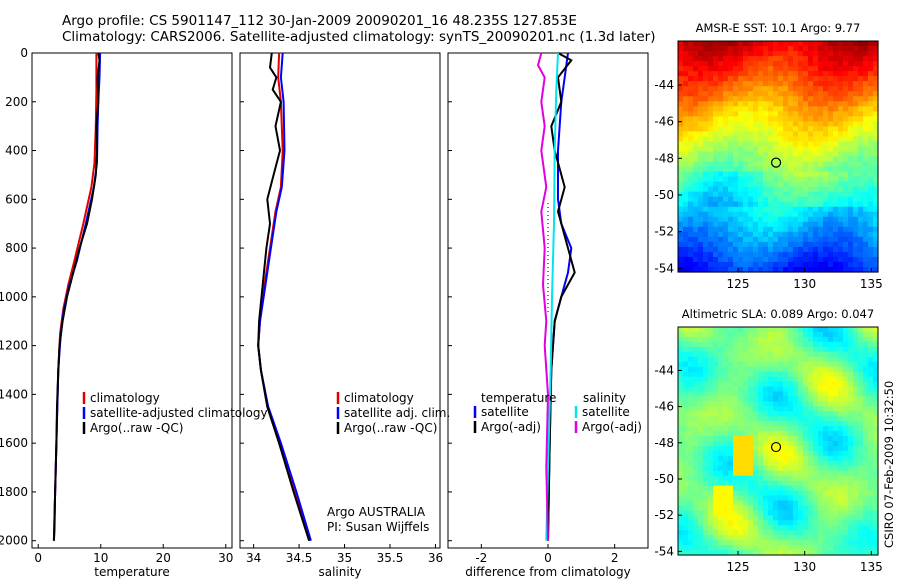 The width and height of the screenshot is (900, 580). I want to click on x-tick-label: 34.5, so click(299, 558).